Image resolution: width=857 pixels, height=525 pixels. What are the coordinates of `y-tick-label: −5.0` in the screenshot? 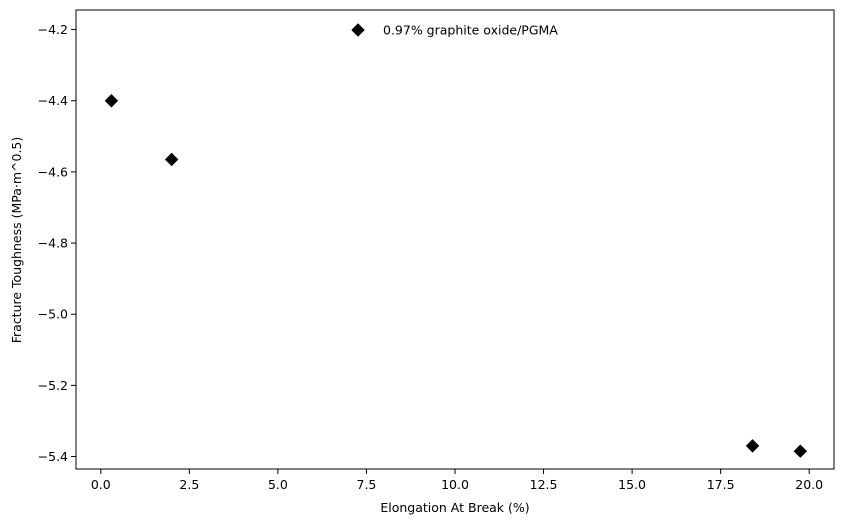 It's located at (53, 314).